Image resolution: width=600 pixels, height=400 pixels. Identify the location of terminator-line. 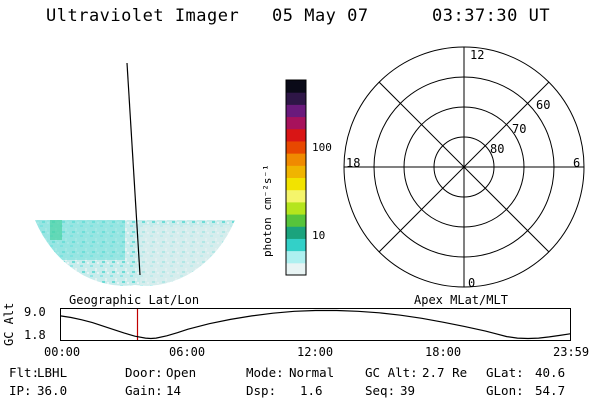
(133, 169).